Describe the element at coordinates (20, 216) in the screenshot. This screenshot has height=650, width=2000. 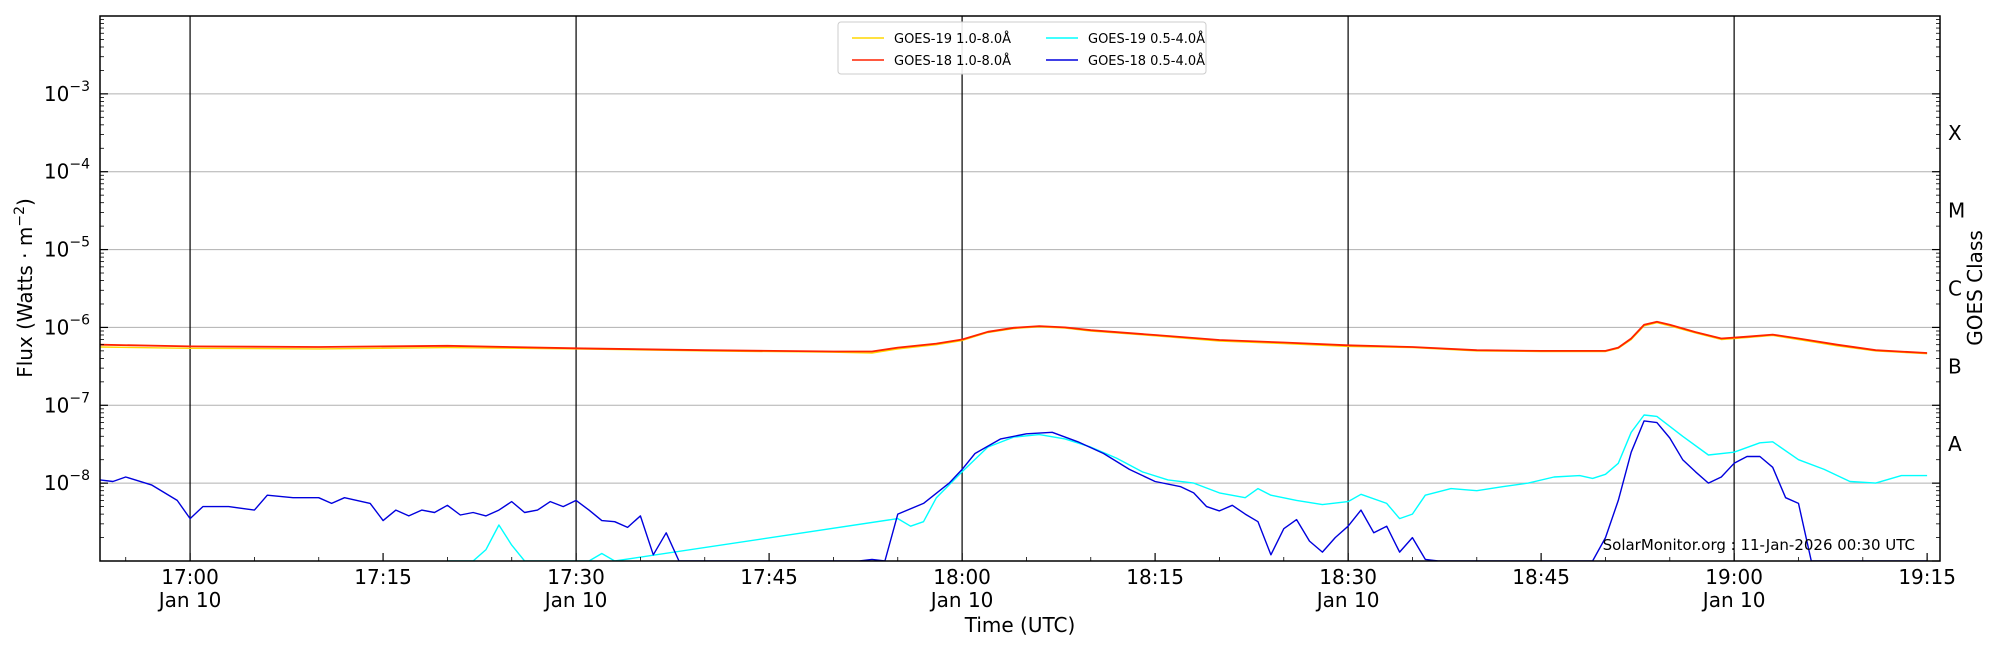
I see `y-axis-label-exponent: −2` at that location.